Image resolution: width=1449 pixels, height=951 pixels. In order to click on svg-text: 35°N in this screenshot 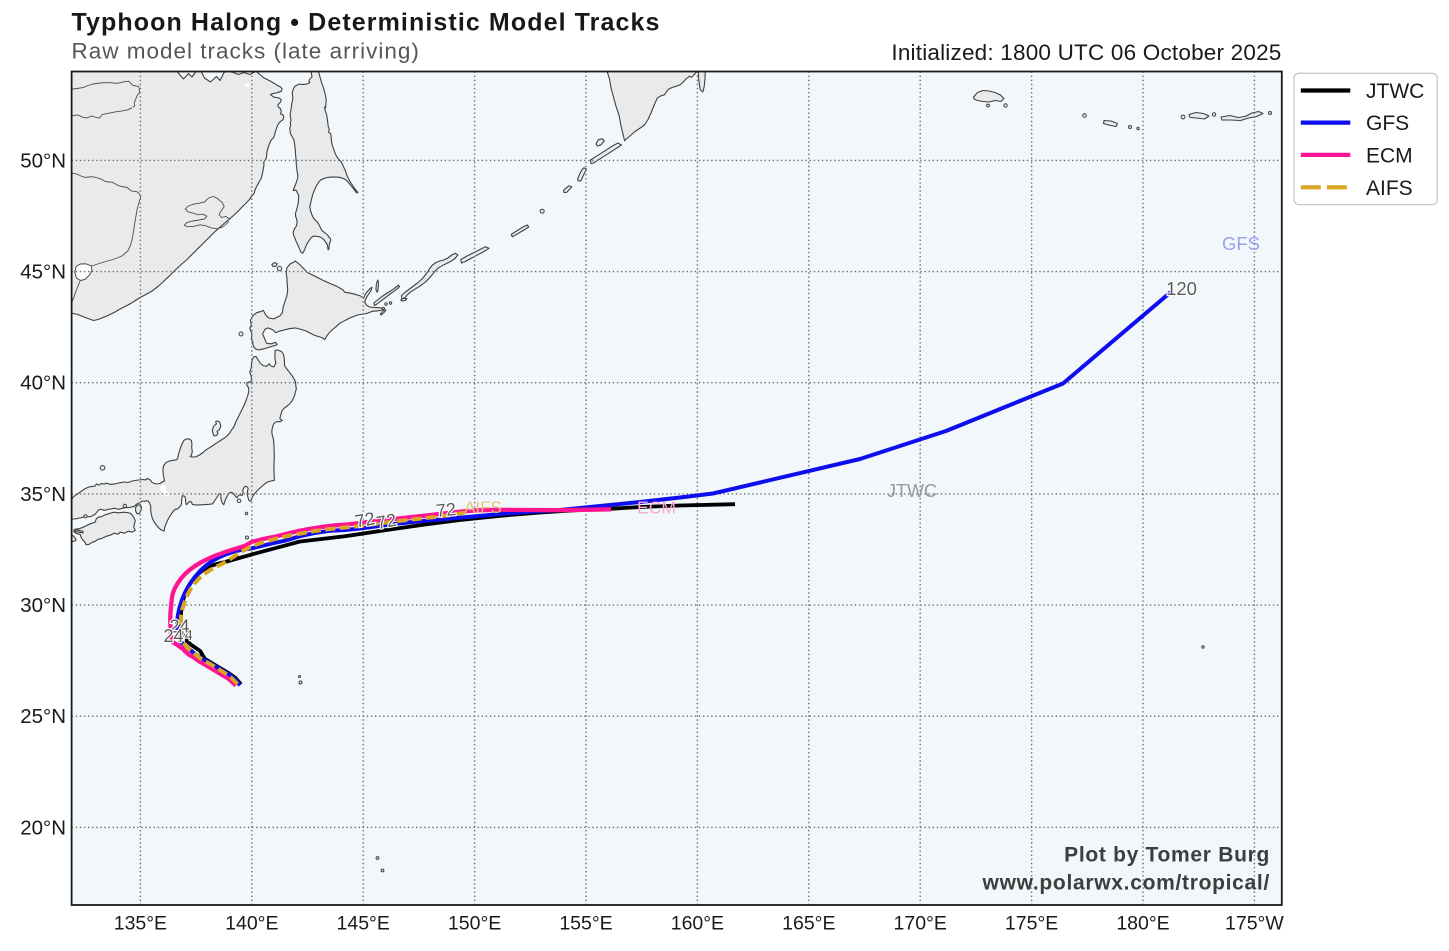, I will do `click(43, 494)`.